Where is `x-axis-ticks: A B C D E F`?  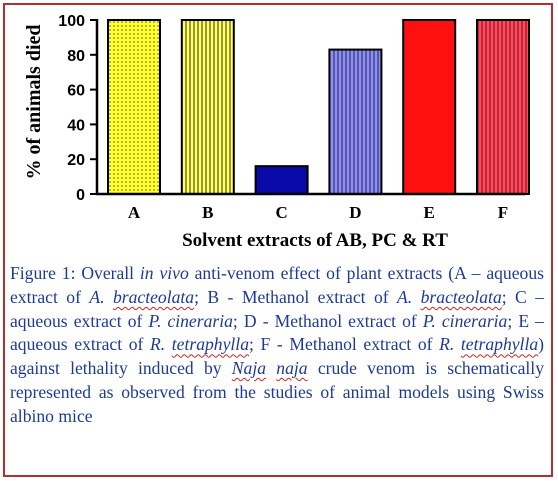 x-axis-ticks: A B C D E F is located at coordinates (318, 212).